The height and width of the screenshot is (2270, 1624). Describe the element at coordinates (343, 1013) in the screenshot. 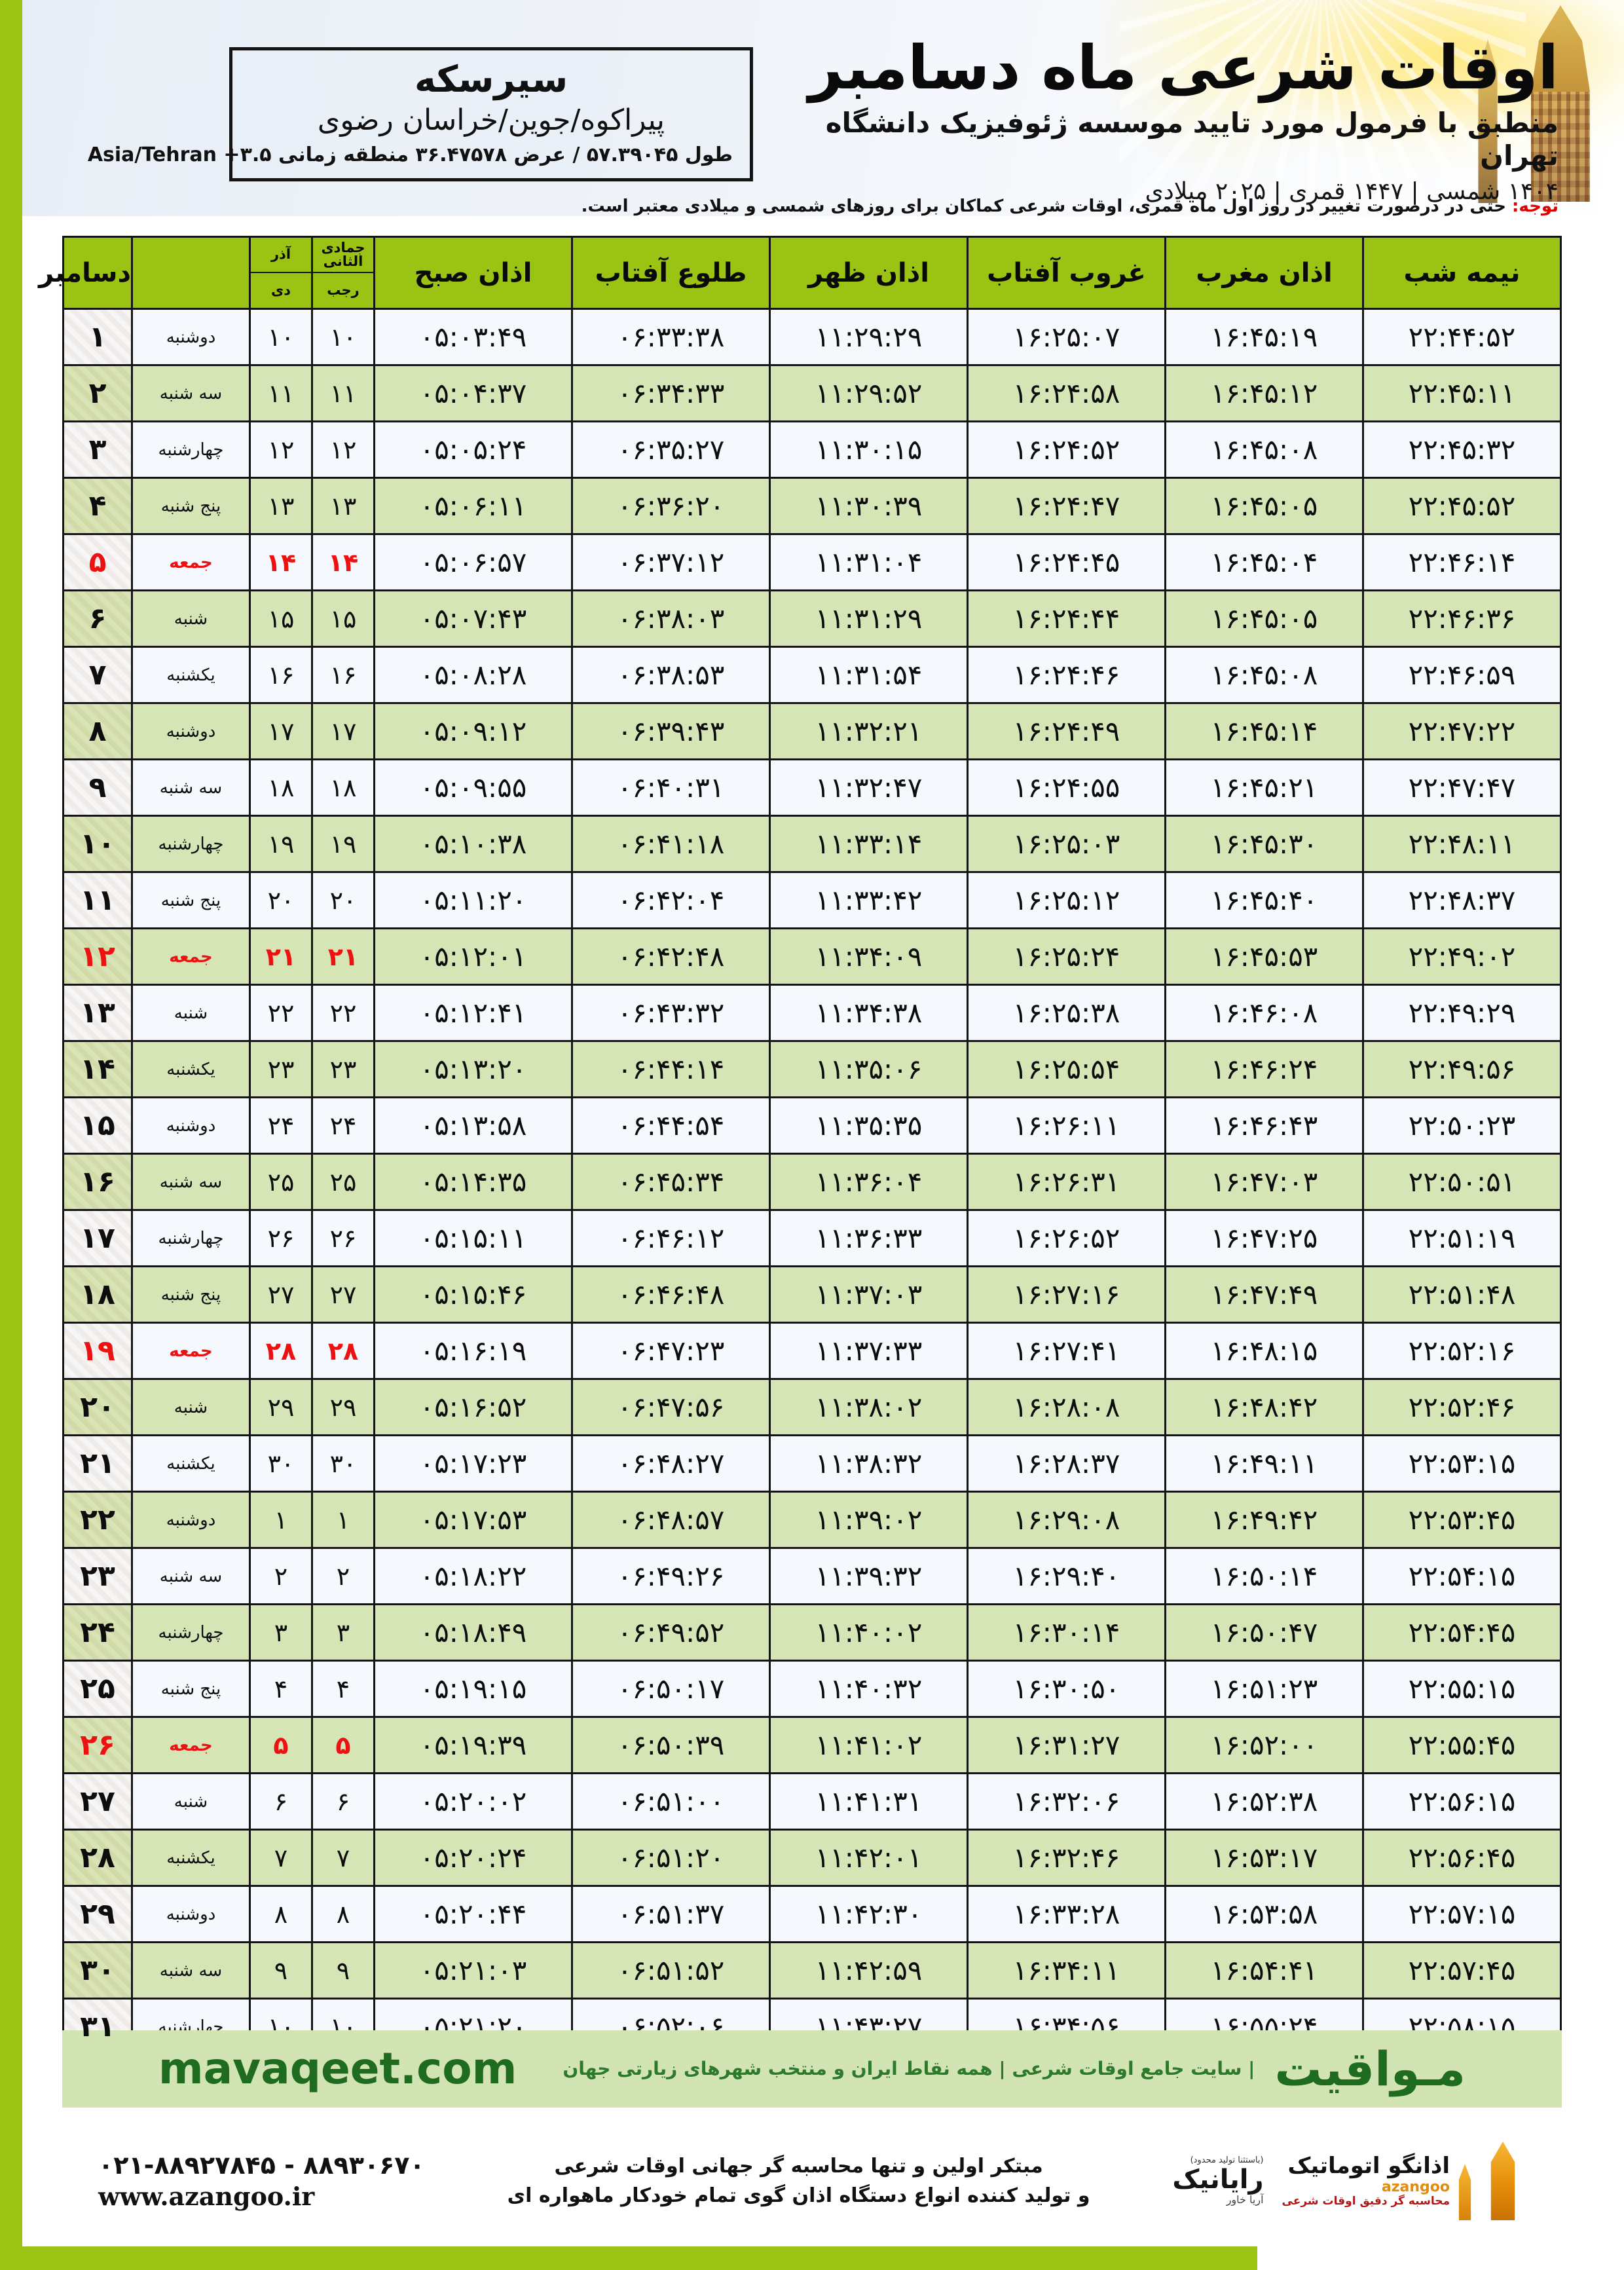

I see `cell-lunar-day: ۲۲` at that location.